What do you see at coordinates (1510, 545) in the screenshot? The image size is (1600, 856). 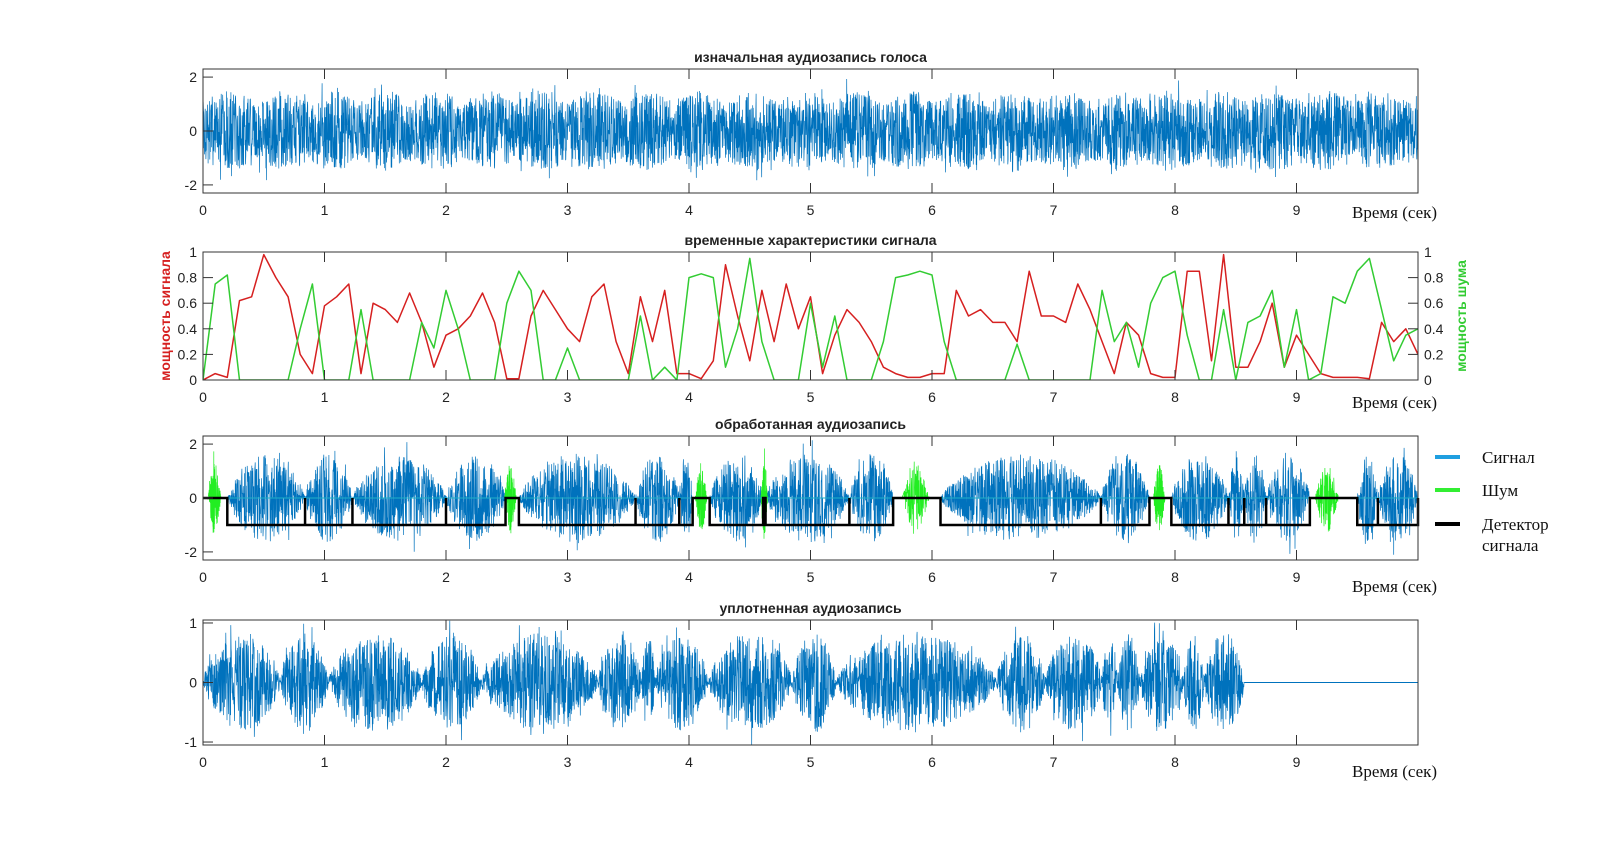 I see `legend-label-line: сигнала` at bounding box center [1510, 545].